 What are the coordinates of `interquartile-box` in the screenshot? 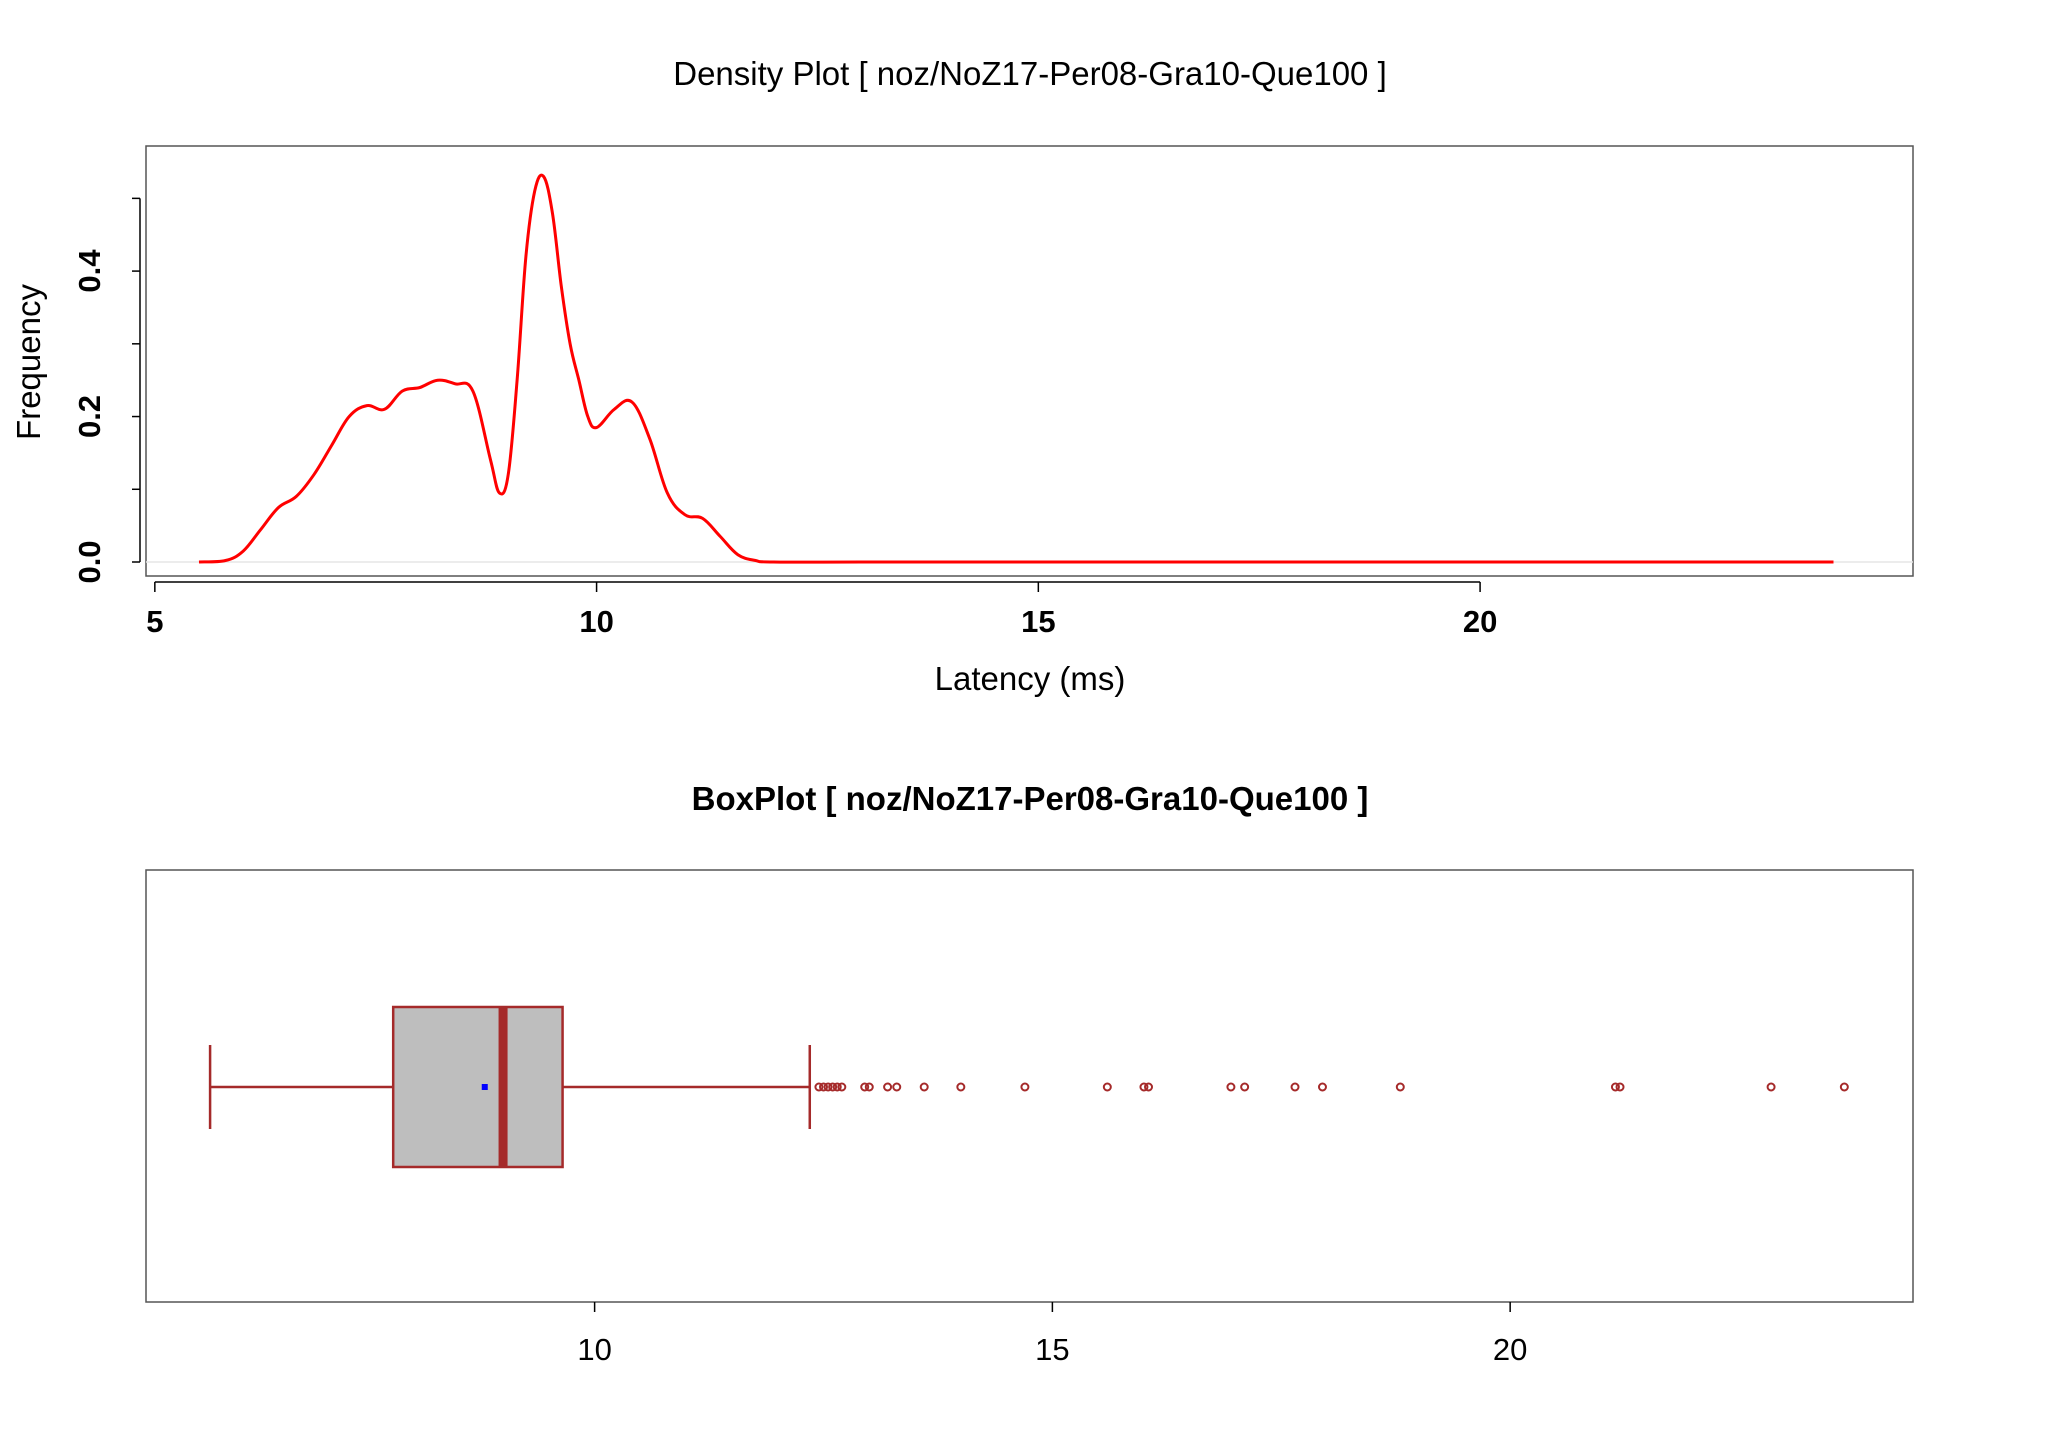 It's located at (477, 1087).